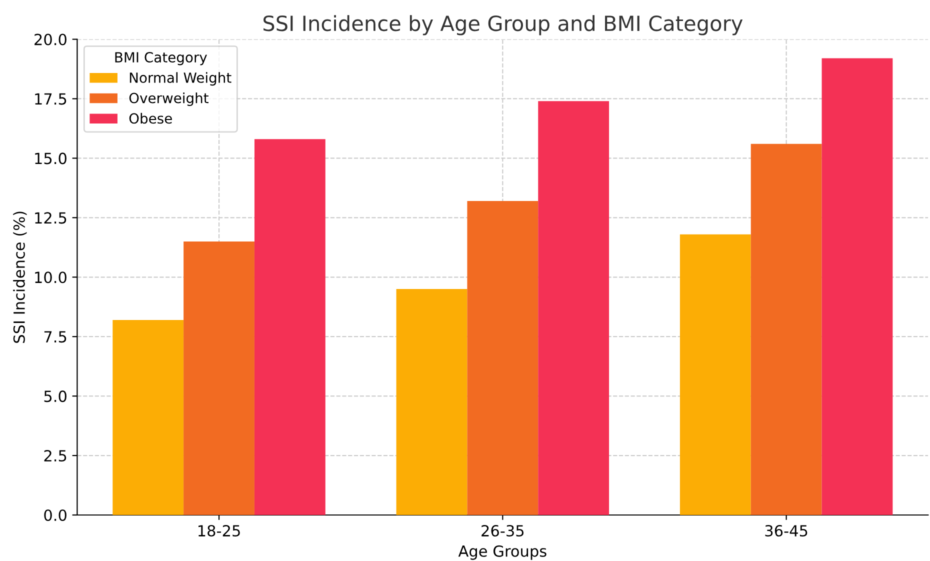 This screenshot has height=561, width=930. What do you see at coordinates (20, 277) in the screenshot?
I see `y-axis-title: SSI Incidence (%)` at bounding box center [20, 277].